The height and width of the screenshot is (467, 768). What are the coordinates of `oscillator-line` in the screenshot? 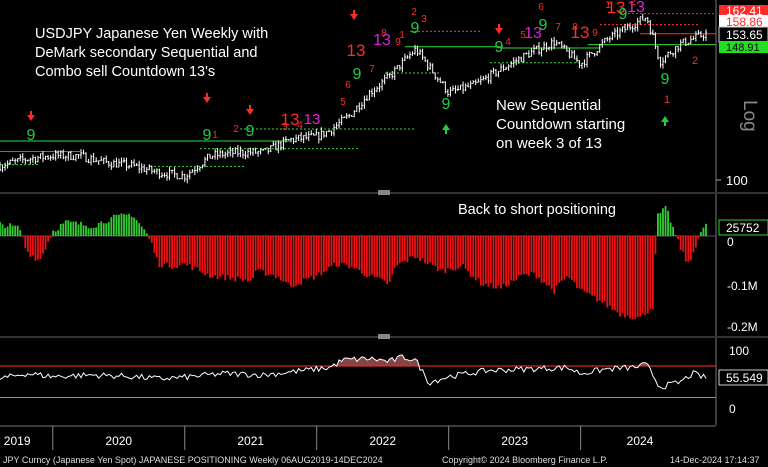 It's located at (353, 372).